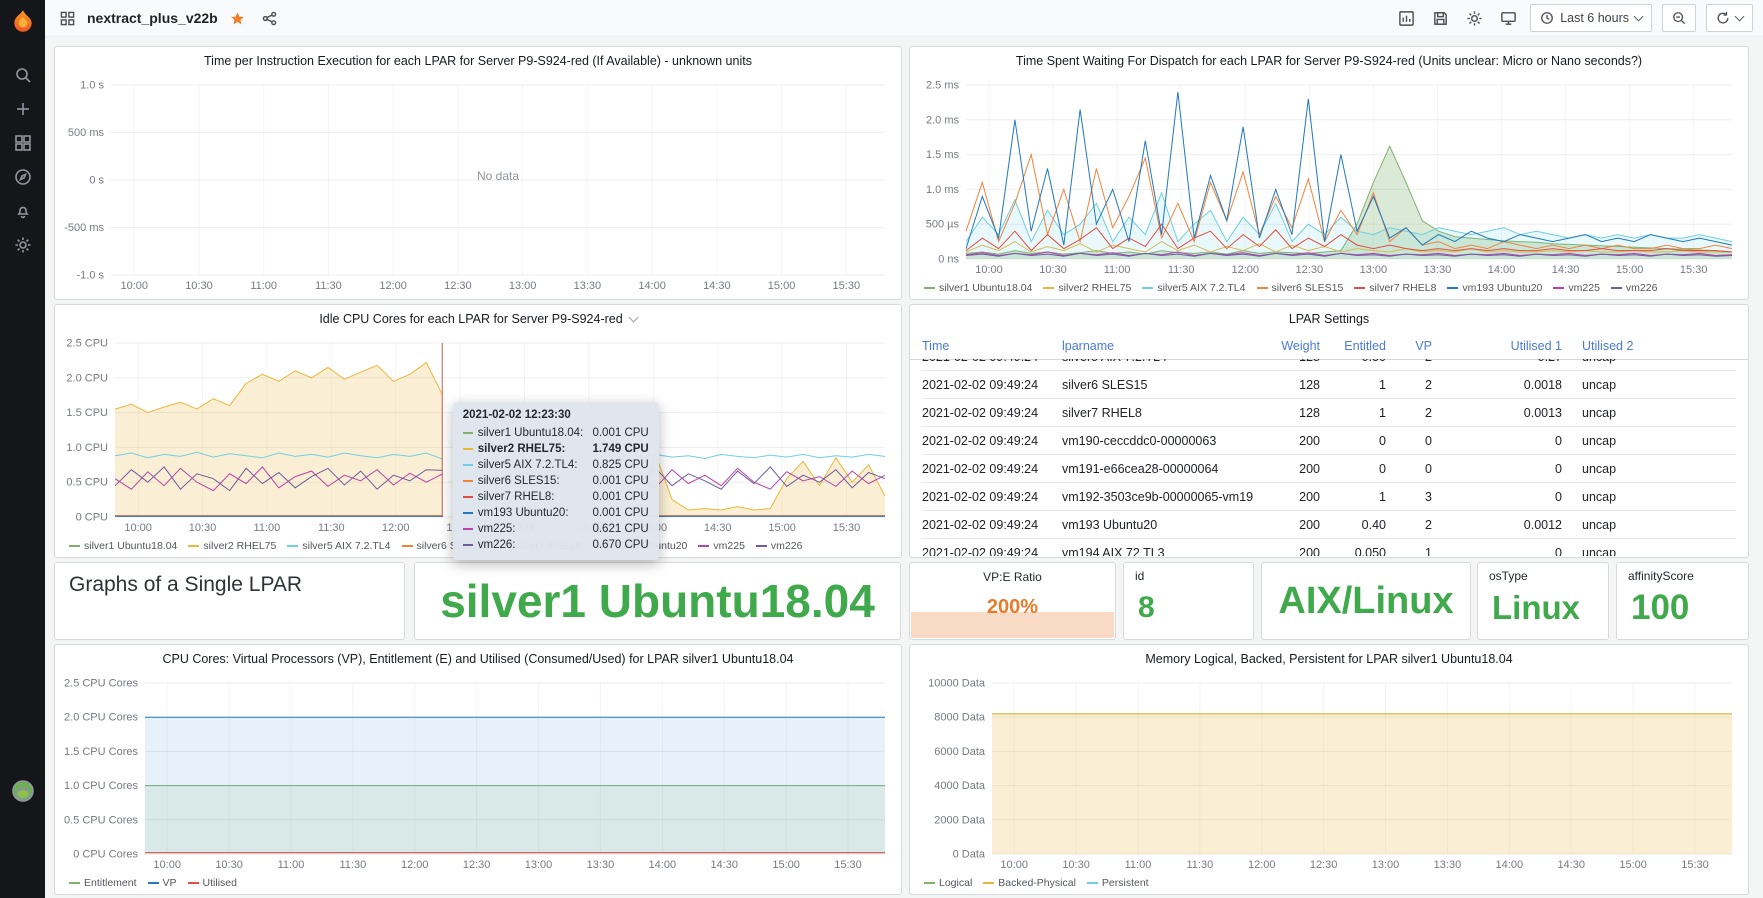 The image size is (1763, 898). I want to click on tooltip-series-value: 0.825 CPU, so click(620, 464).